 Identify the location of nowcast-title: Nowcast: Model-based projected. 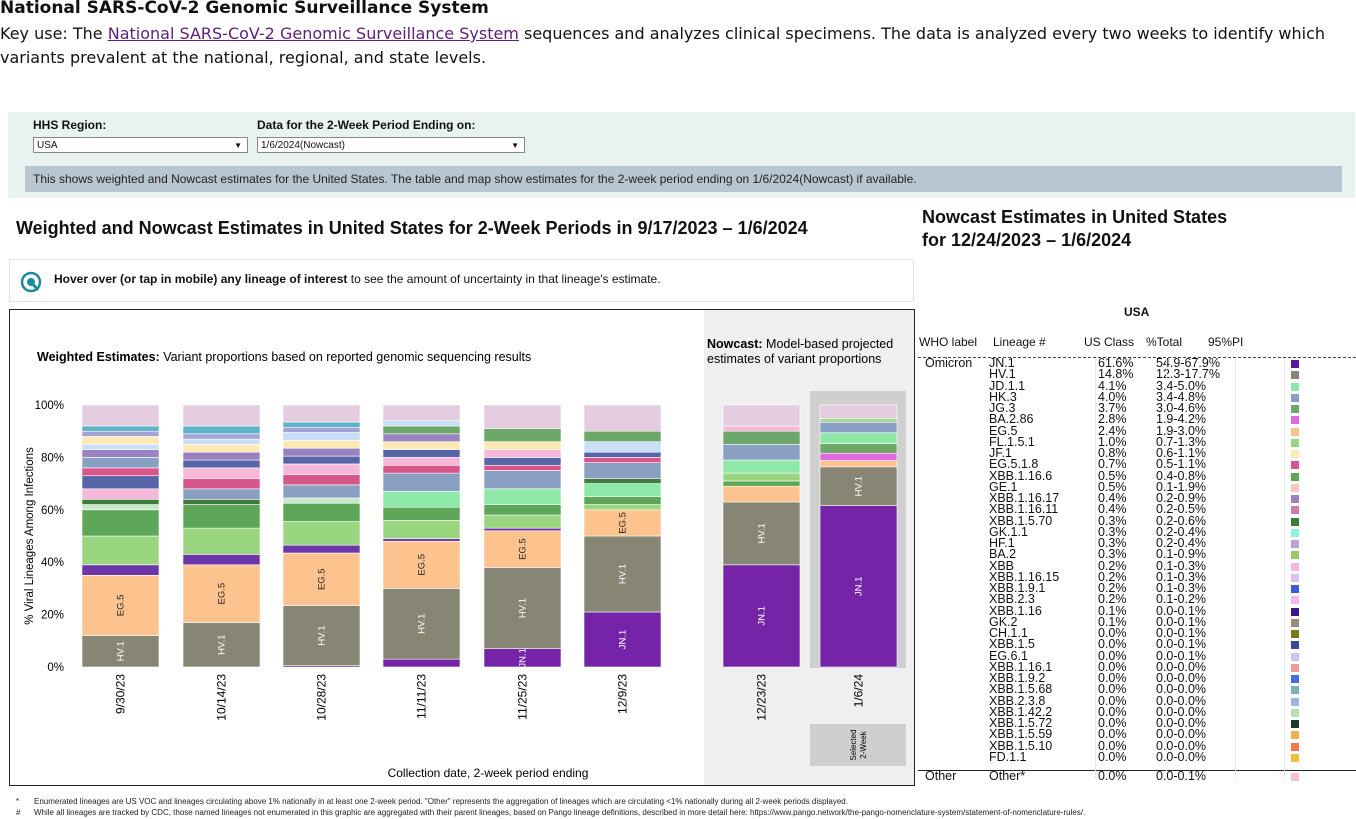
(800, 344).